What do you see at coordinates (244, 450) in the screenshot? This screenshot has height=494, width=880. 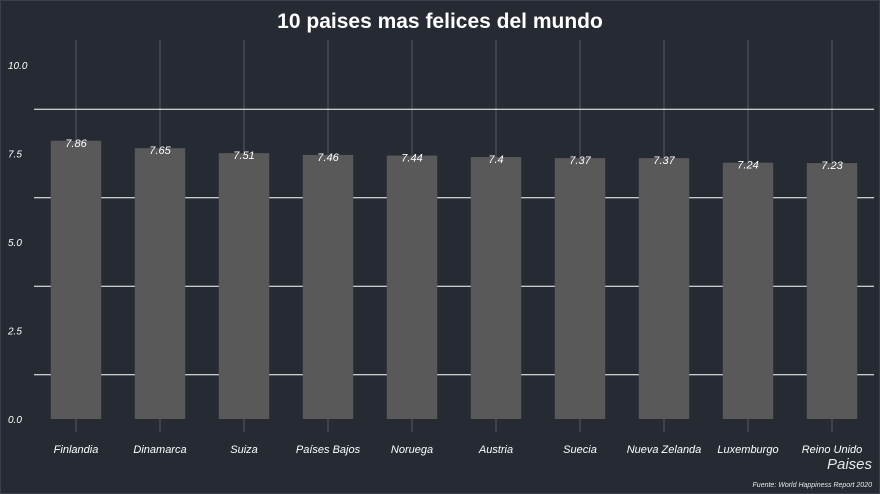 I see `x-tick-label: Suiza` at bounding box center [244, 450].